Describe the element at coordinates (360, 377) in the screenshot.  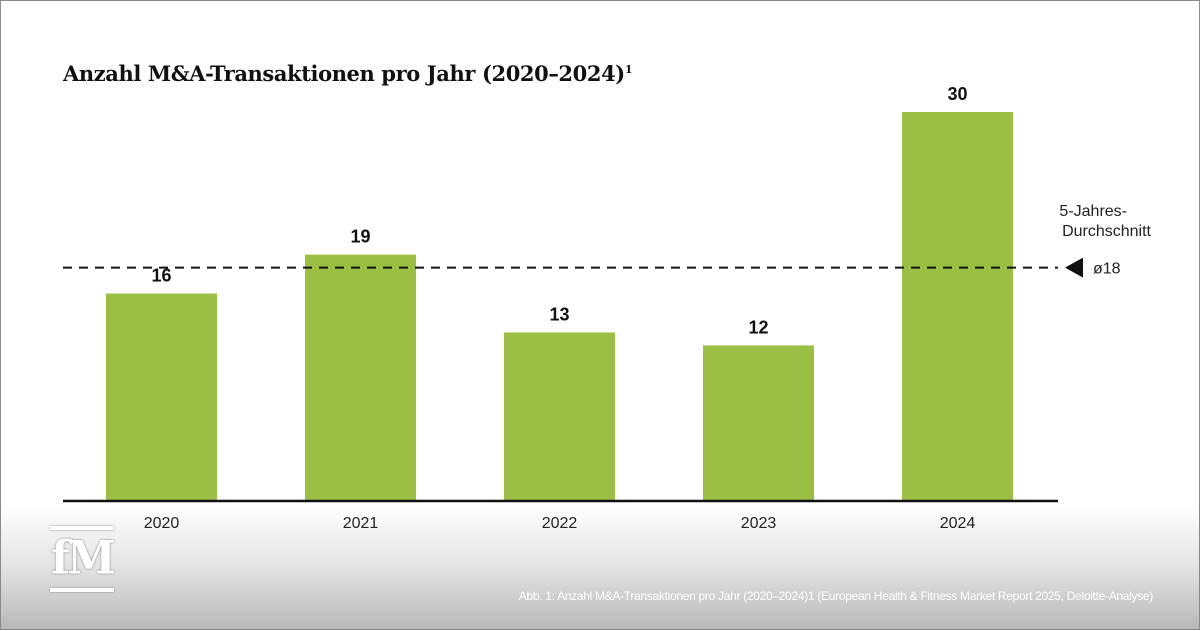
I see `bar-2021` at that location.